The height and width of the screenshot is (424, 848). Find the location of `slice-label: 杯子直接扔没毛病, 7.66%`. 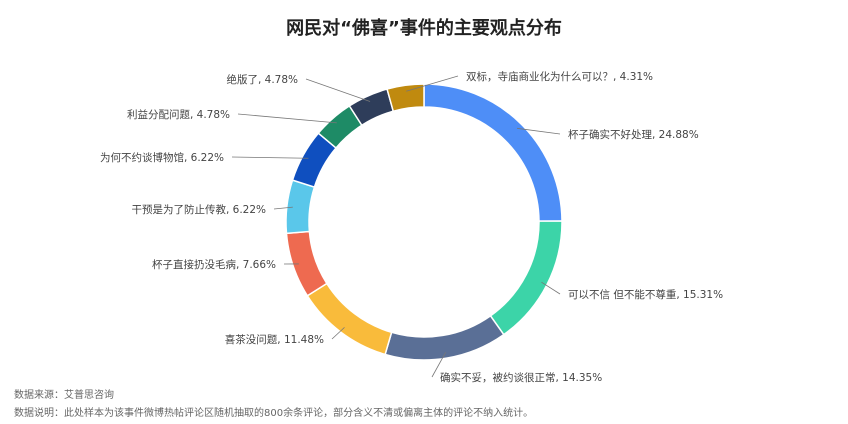

slice-label: 杯子直接扔没毛病, 7.66% is located at coordinates (214, 264).